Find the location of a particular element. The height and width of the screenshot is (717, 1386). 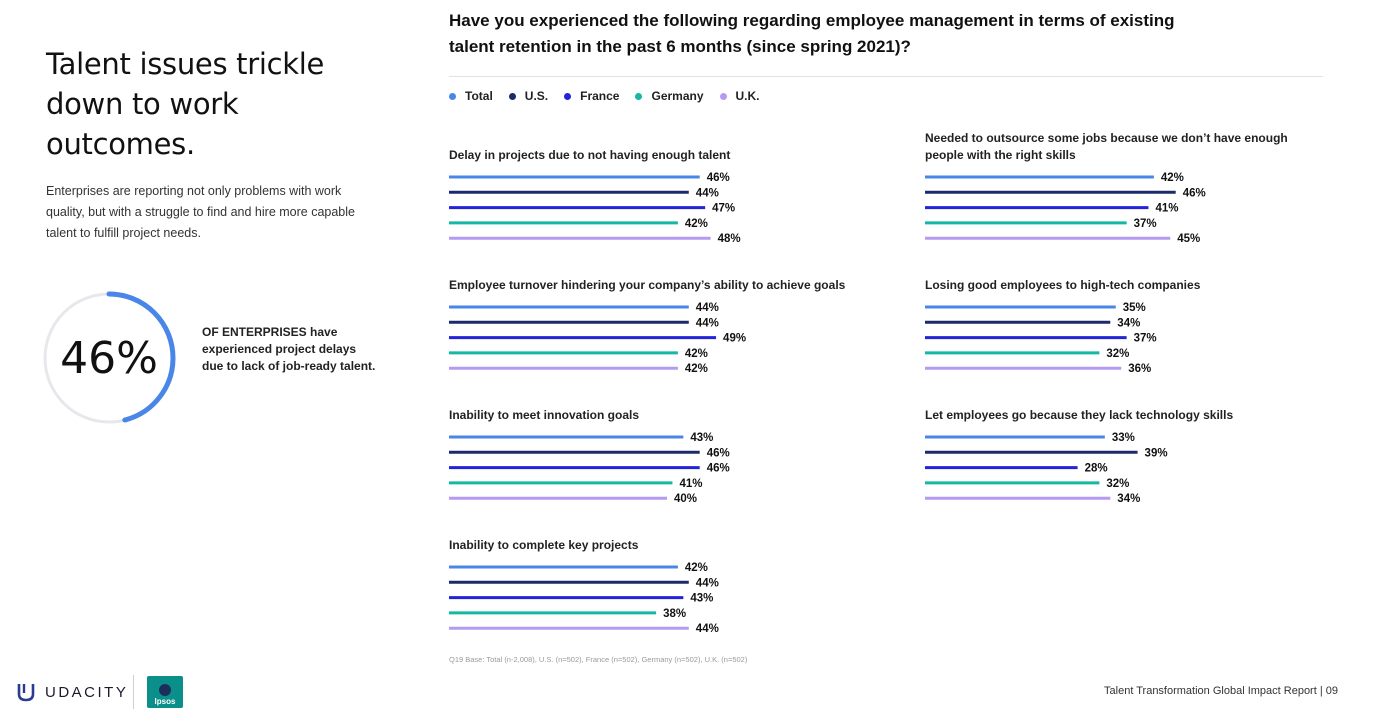

udacity-u-icon is located at coordinates (26, 693).